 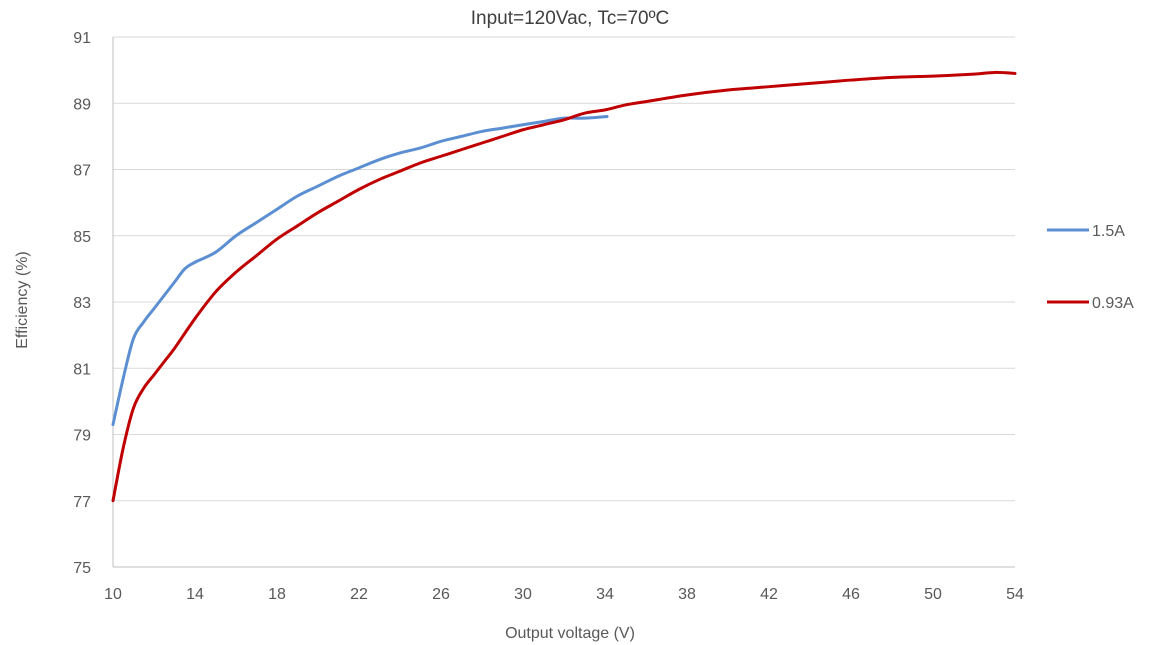 What do you see at coordinates (82, 568) in the screenshot?
I see `y-tick-label: 75` at bounding box center [82, 568].